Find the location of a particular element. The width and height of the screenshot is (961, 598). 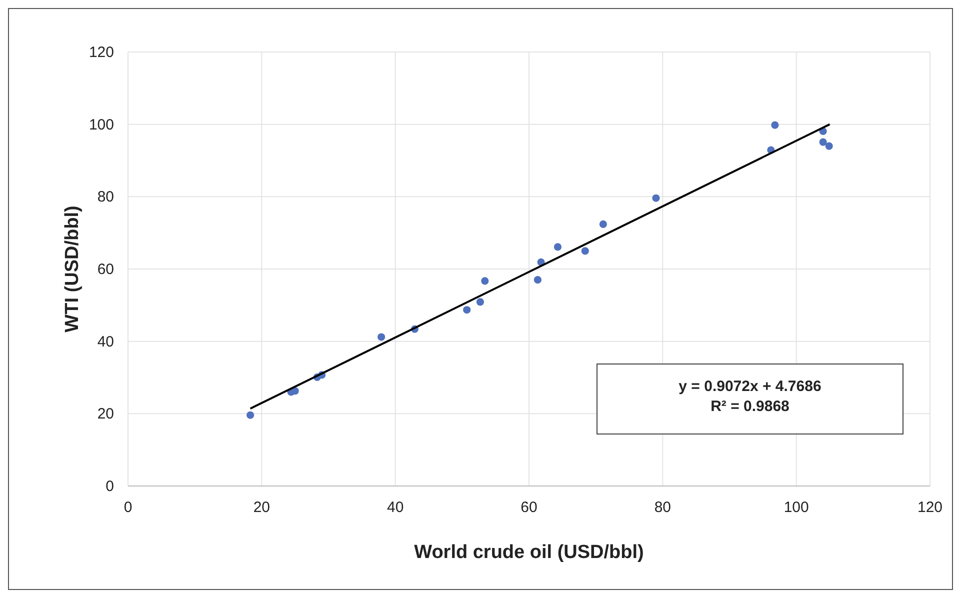

y-tick-label: 20 is located at coordinates (105, 414).